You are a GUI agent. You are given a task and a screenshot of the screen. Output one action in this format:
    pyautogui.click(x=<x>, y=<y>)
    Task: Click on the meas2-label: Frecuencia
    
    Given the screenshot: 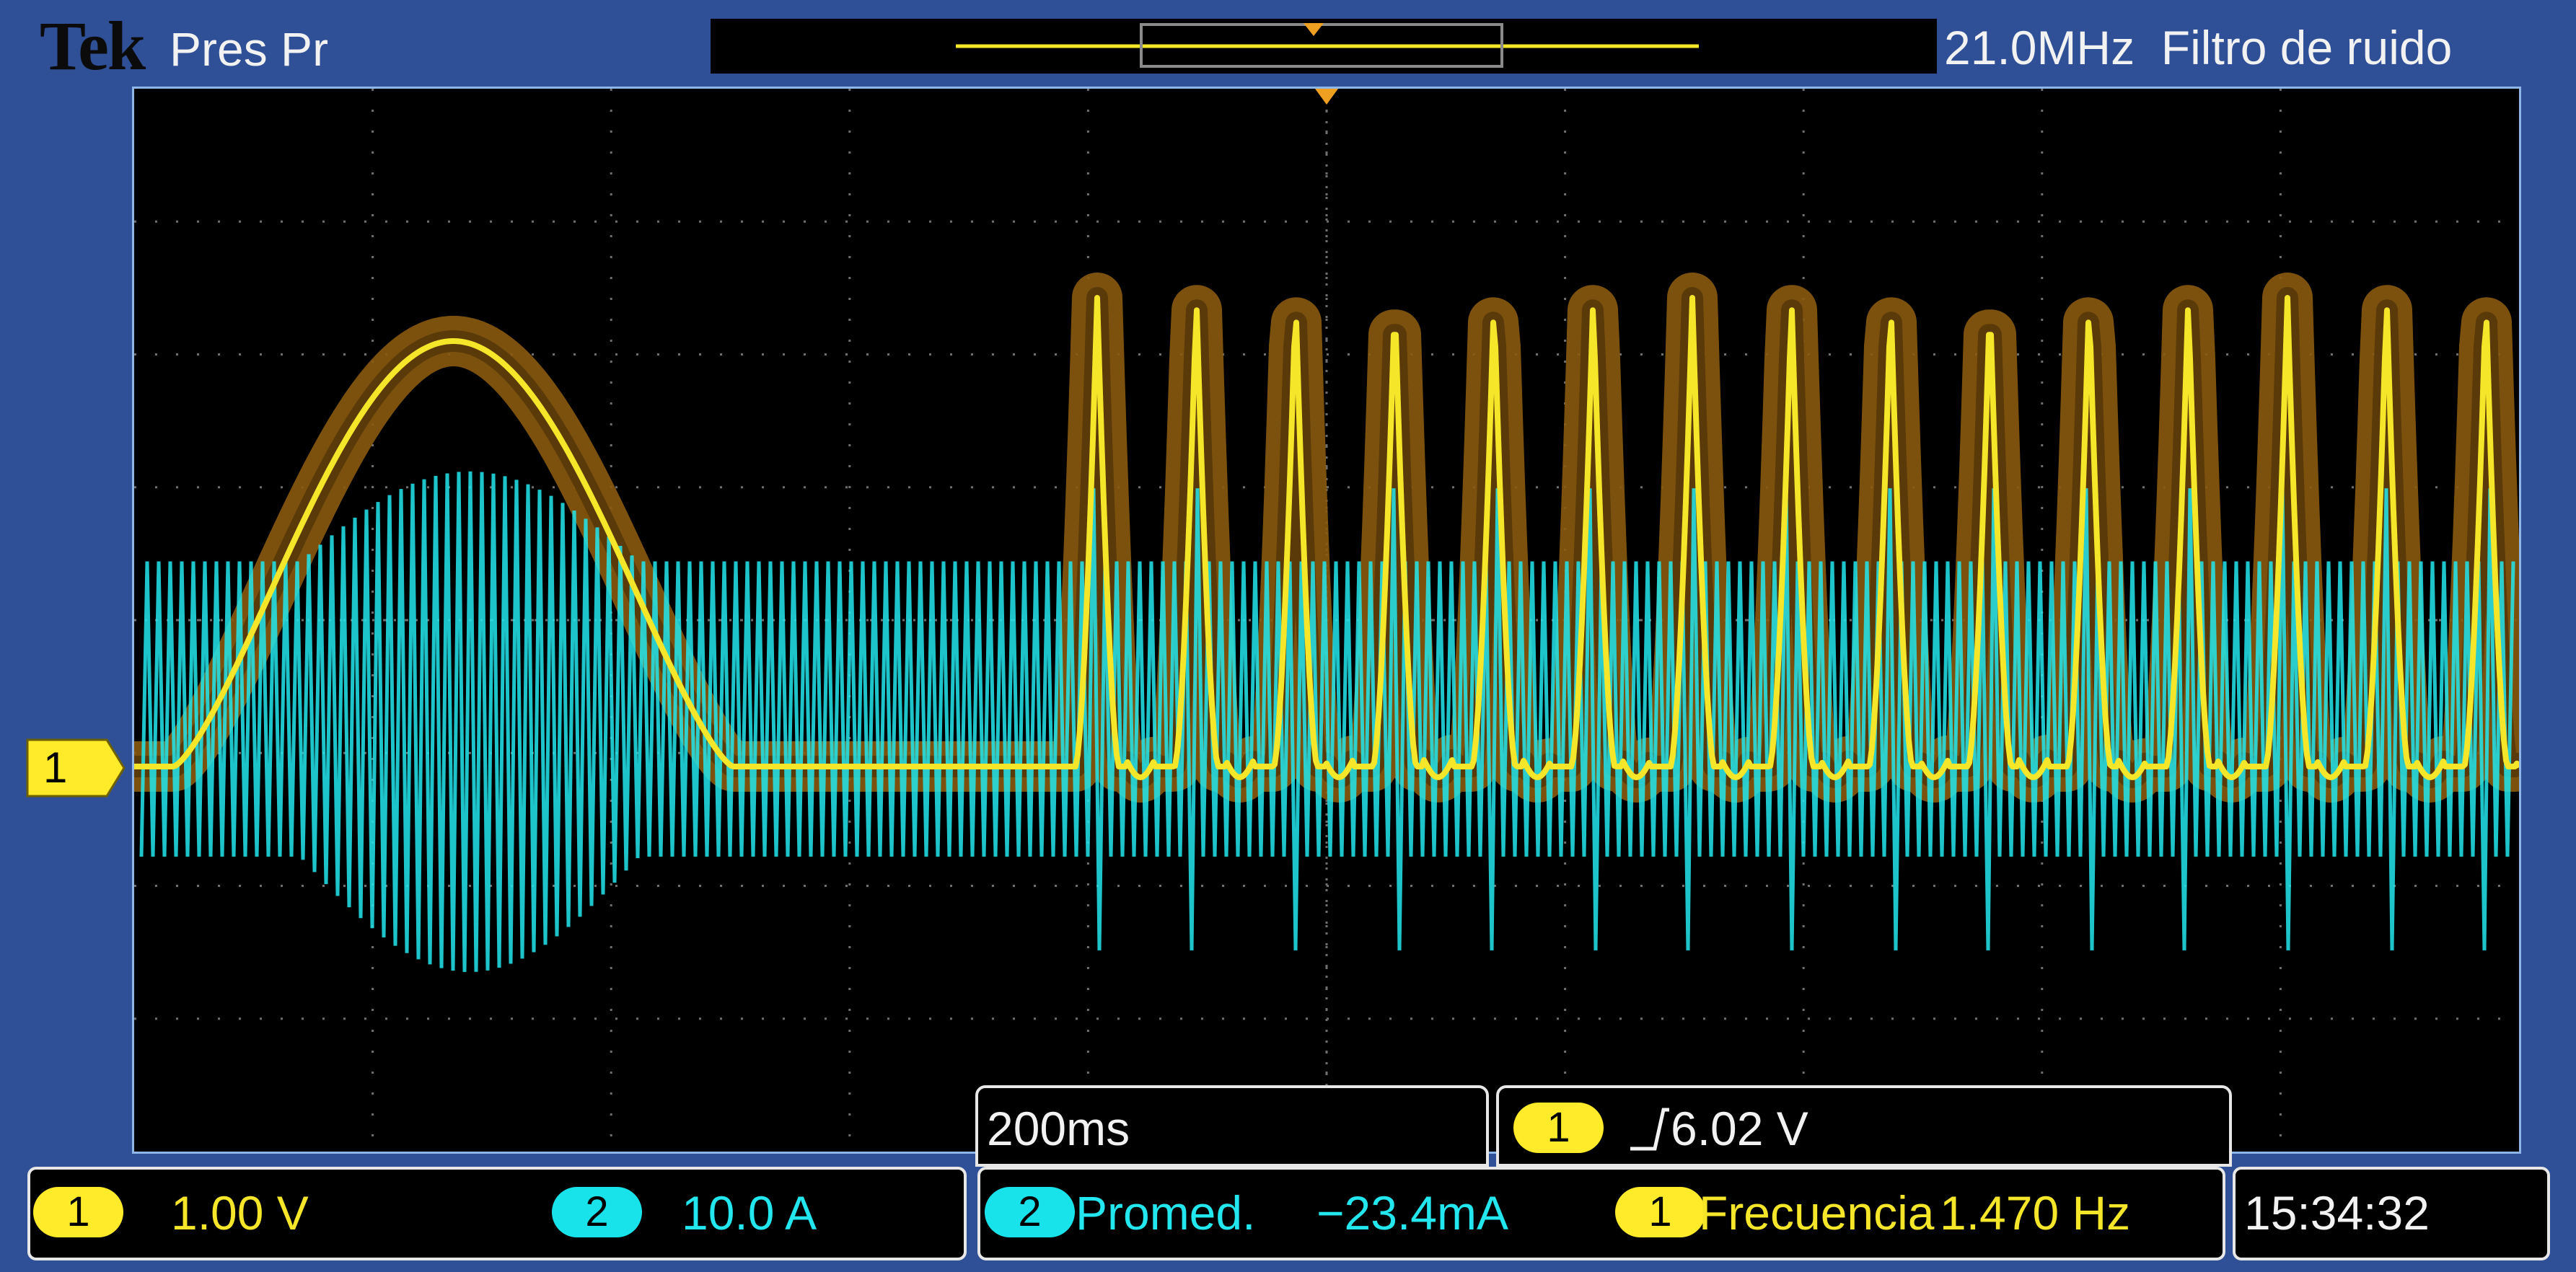 What is the action you would take?
    pyautogui.click(x=1817, y=1213)
    